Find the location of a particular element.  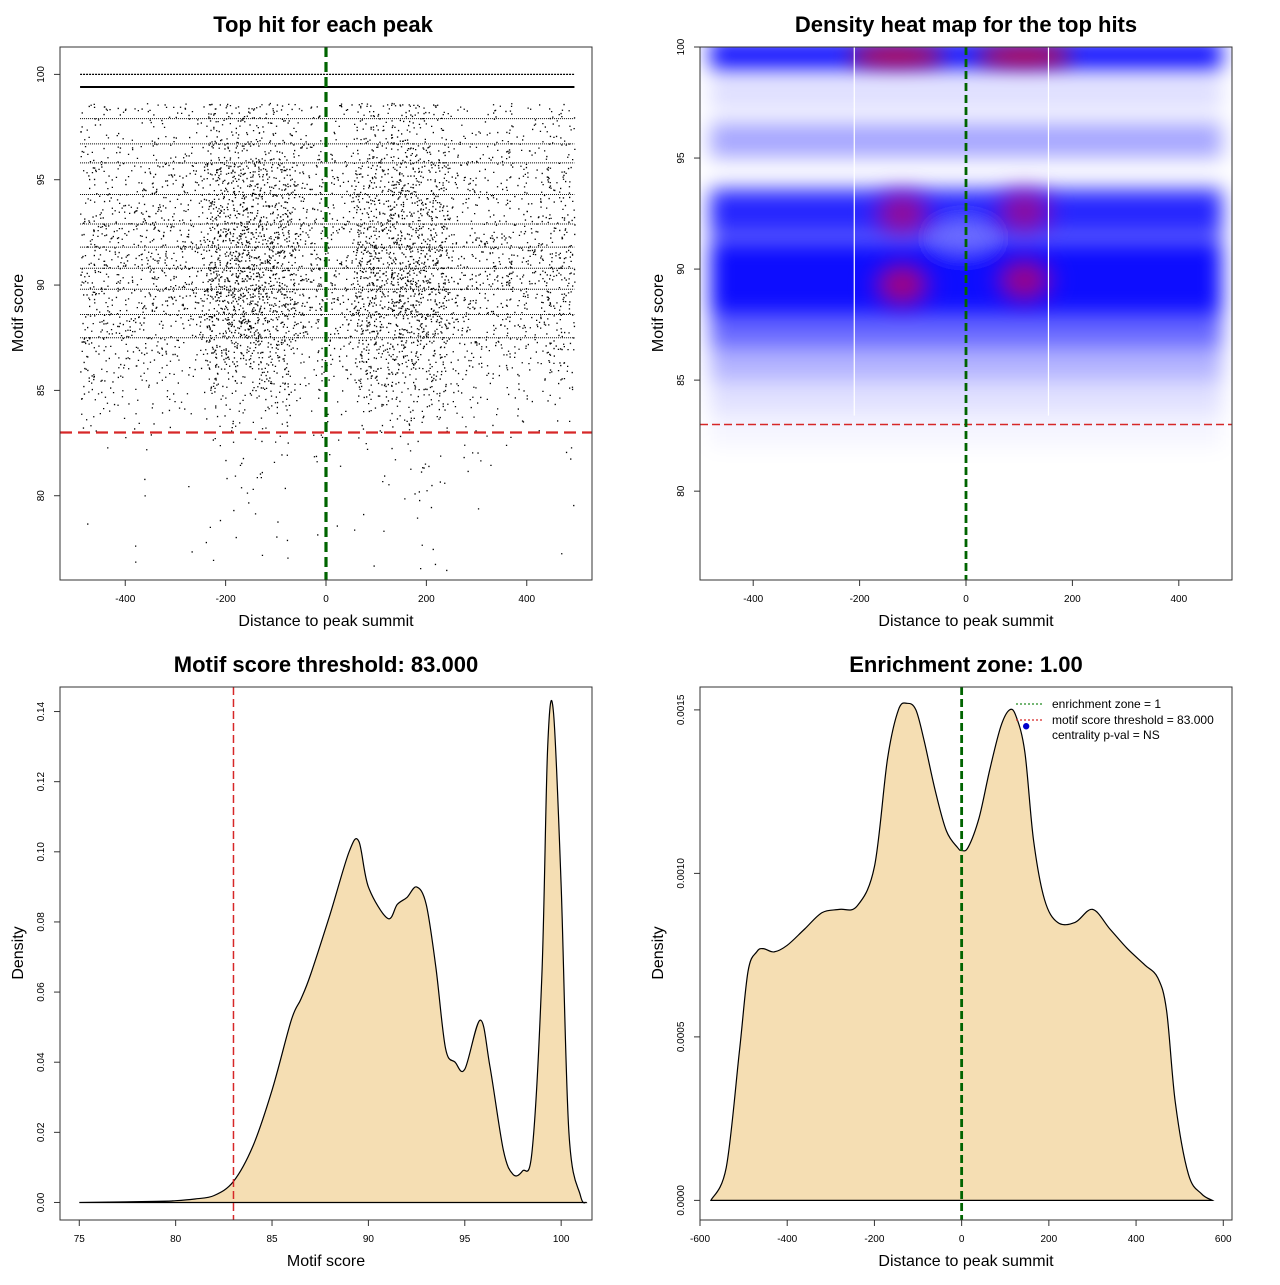

y-tick-label: 0.14 is located at coordinates (41, 711).